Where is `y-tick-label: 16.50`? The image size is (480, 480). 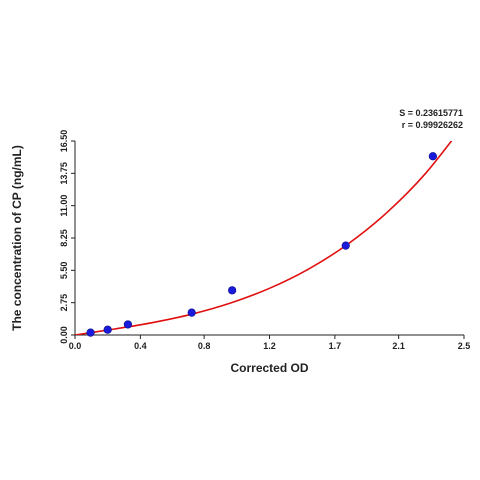 y-tick-label: 16.50 is located at coordinates (64, 141).